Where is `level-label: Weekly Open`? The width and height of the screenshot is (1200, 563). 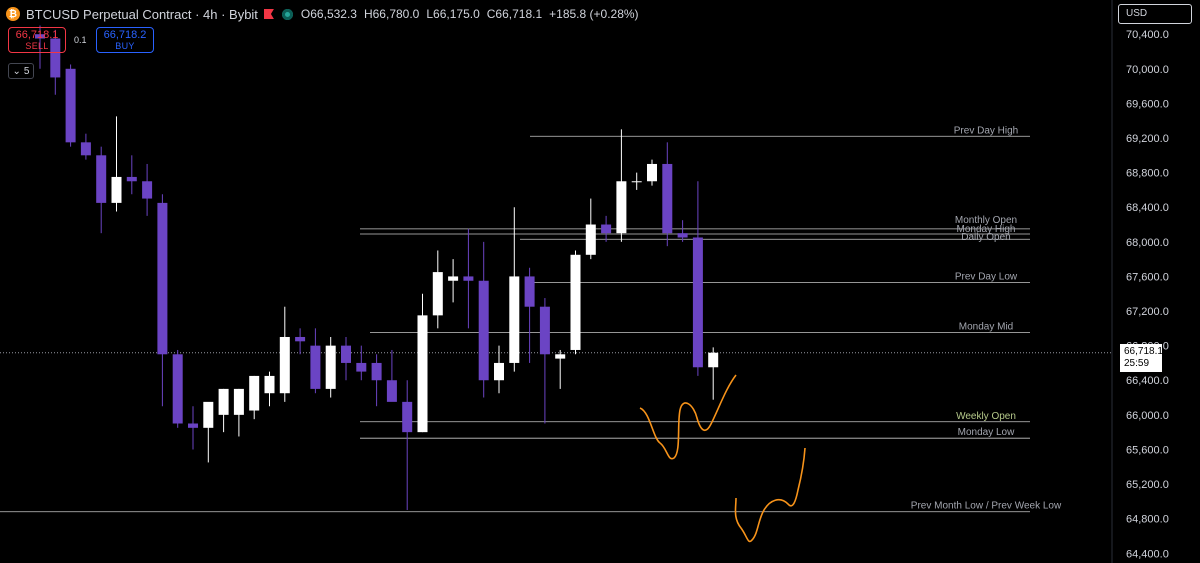 level-label: Weekly Open is located at coordinates (986, 416).